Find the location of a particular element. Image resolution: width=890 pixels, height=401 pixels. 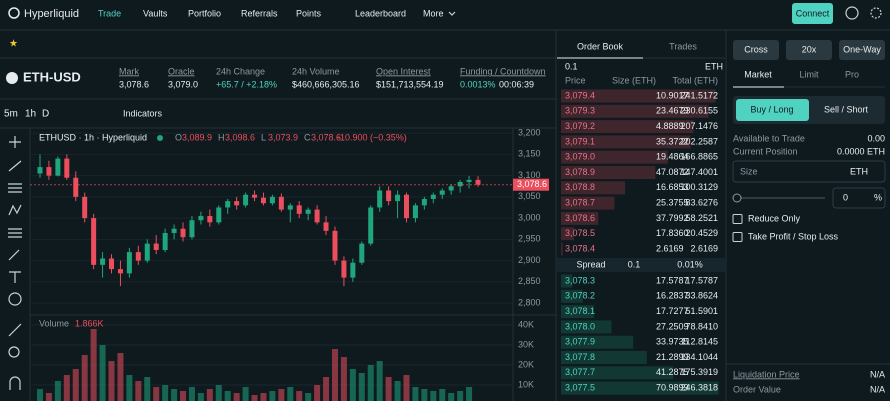

nav-item: Leaderboard is located at coordinates (380, 13).